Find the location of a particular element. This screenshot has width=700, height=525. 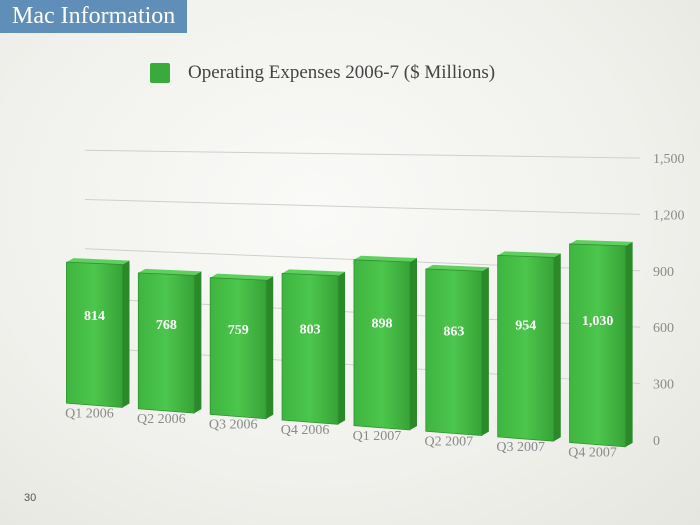

y-tick-label: 1,500 is located at coordinates (669, 159).